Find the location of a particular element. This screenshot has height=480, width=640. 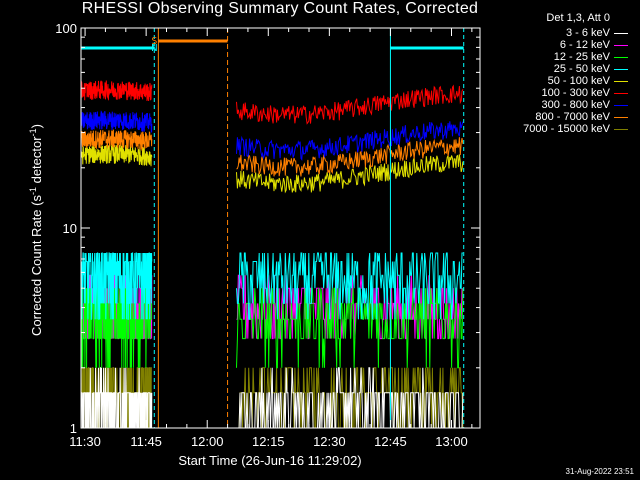

legend-label: 7000 - 15000 keV is located at coordinates (566, 129).